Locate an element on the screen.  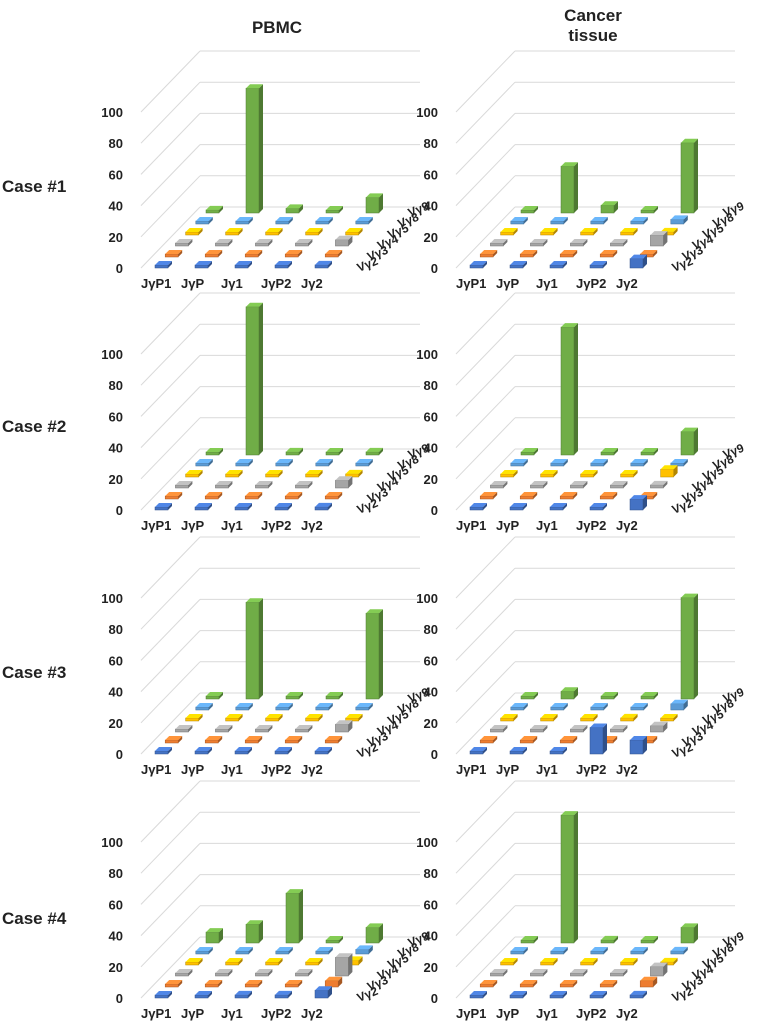
bar-v-5-j-p2 is located at coordinates (629, 962).